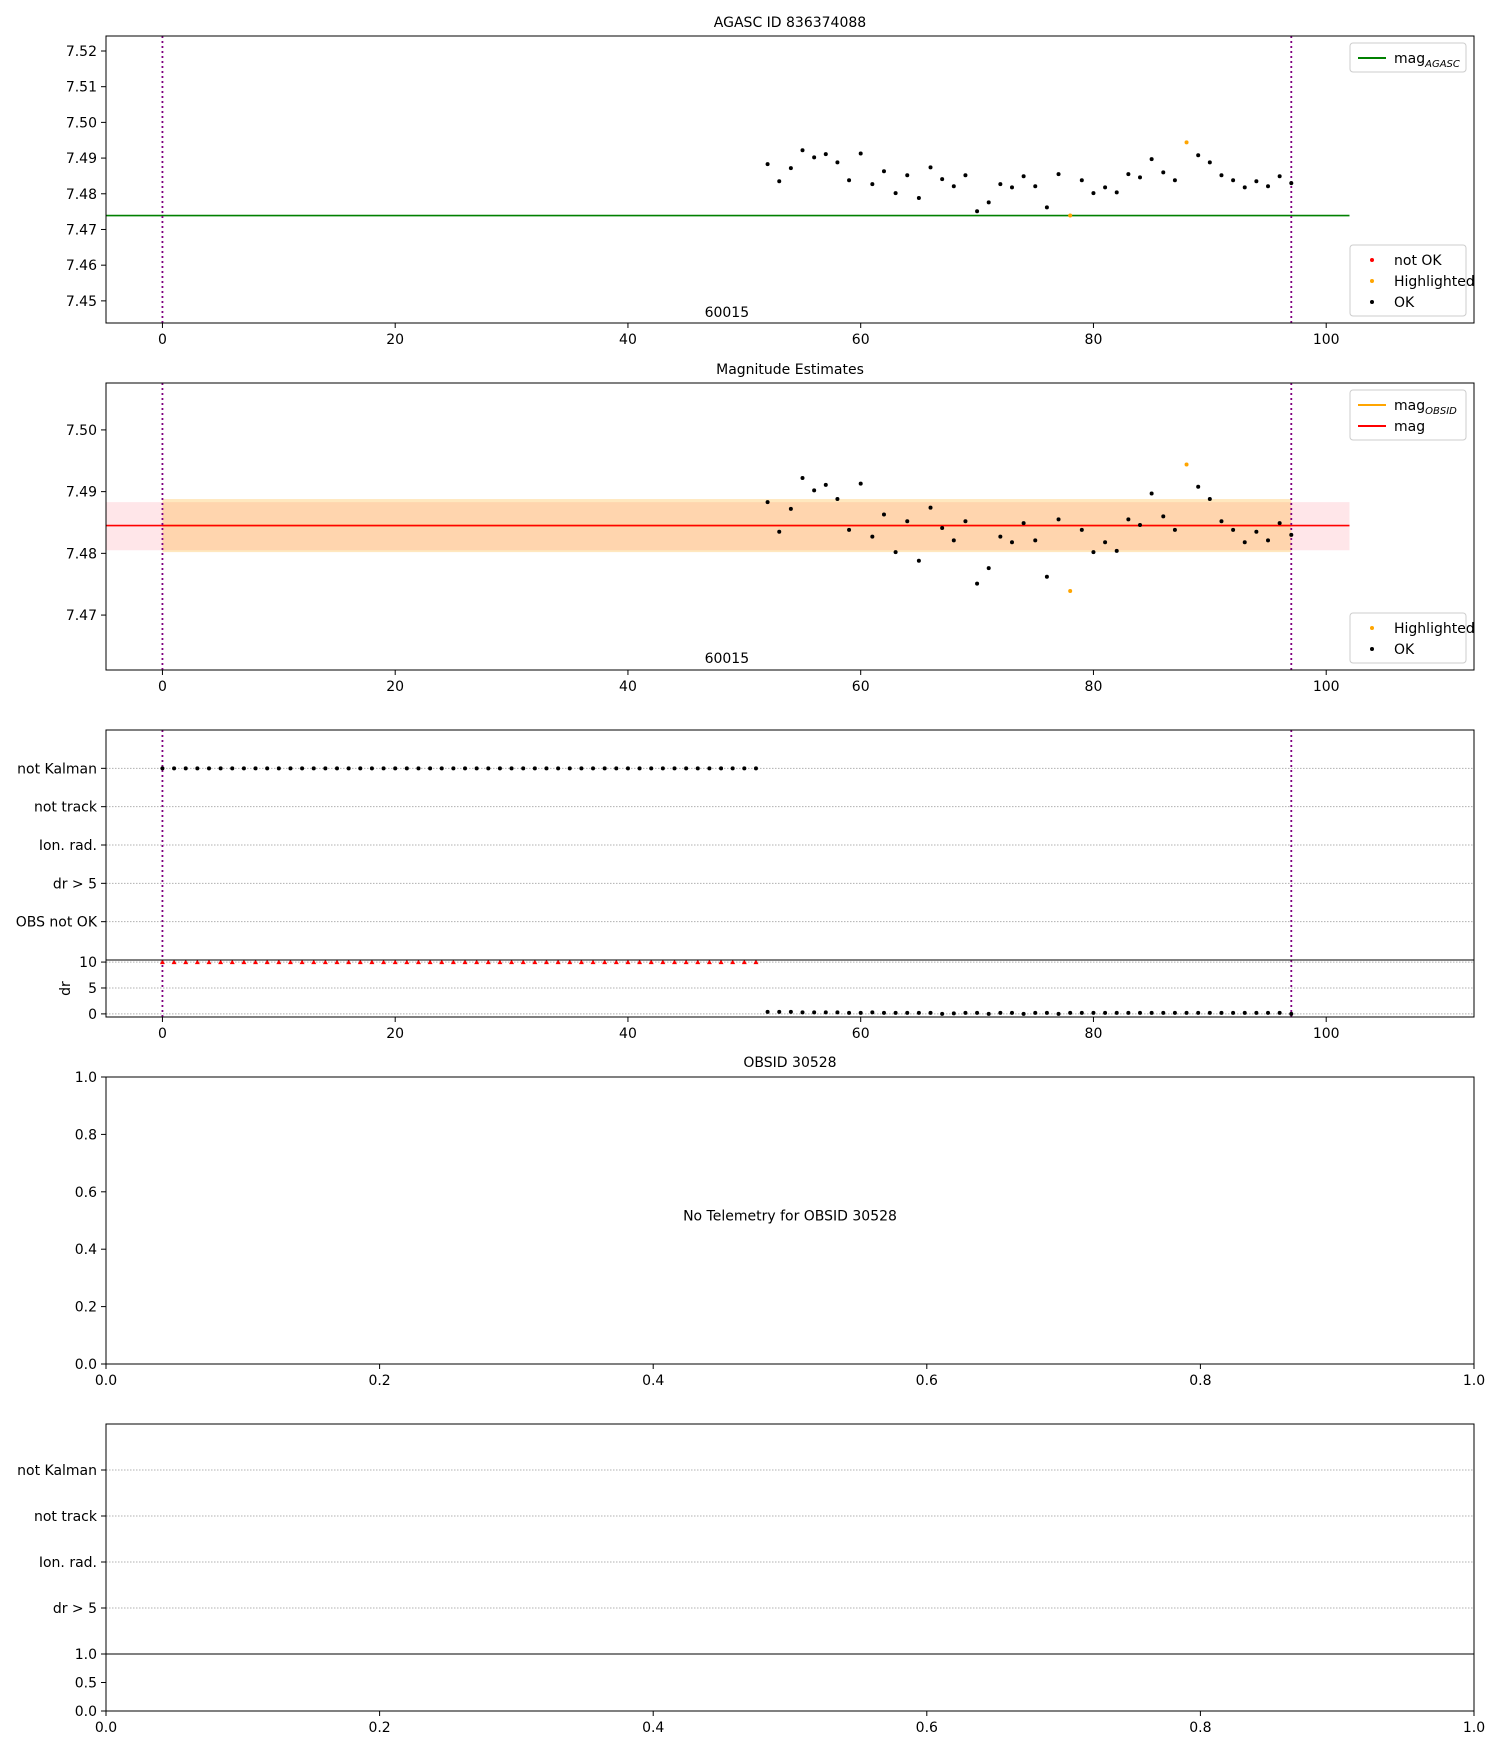  Describe the element at coordinates (1200, 1728) in the screenshot. I see `xtick-label: 0.8` at that location.